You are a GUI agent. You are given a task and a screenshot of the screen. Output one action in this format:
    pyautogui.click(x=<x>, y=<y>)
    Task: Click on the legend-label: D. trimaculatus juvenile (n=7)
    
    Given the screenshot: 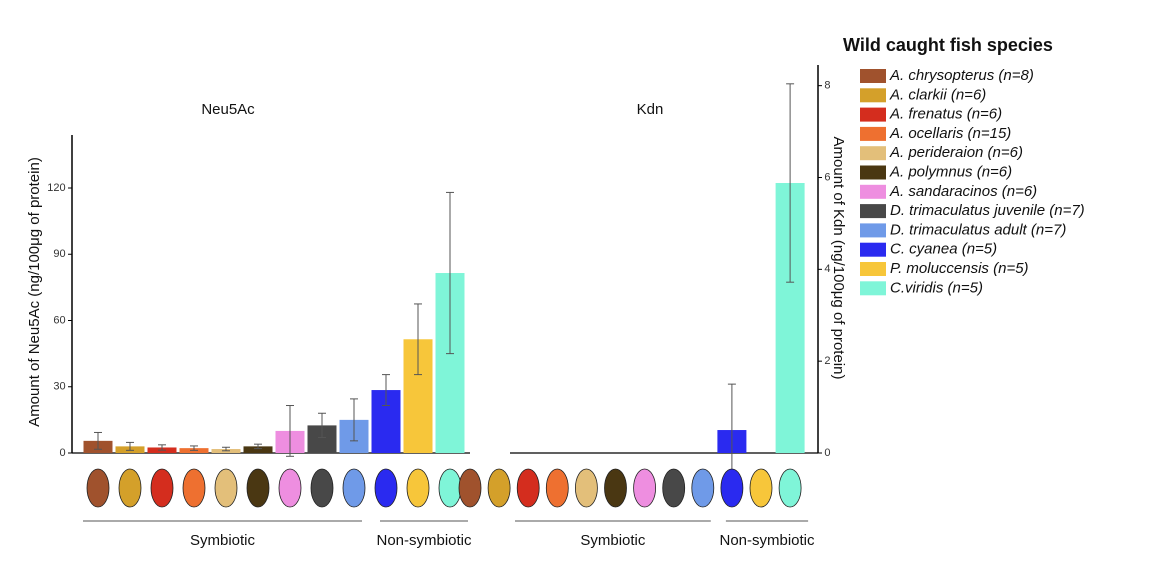 What is the action you would take?
    pyautogui.click(x=987, y=210)
    